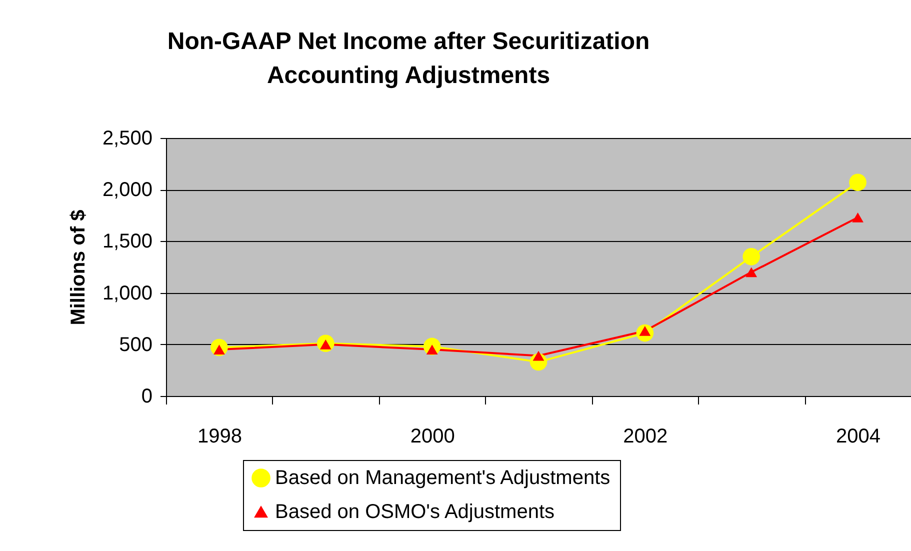 This screenshot has width=911, height=551. Describe the element at coordinates (432, 437) in the screenshot. I see `x-tick-label: 2000` at that location.